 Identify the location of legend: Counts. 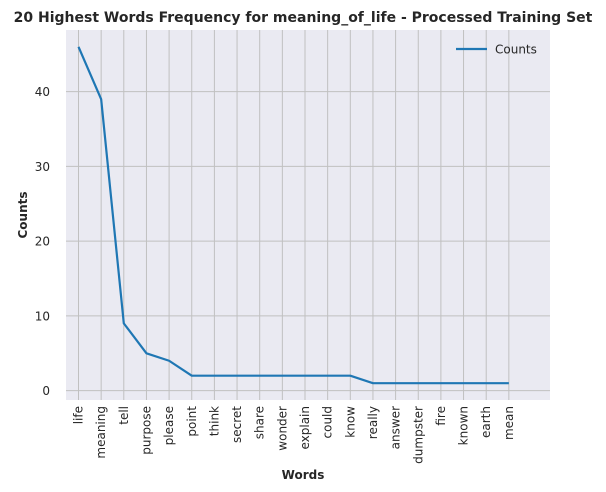
(496, 50).